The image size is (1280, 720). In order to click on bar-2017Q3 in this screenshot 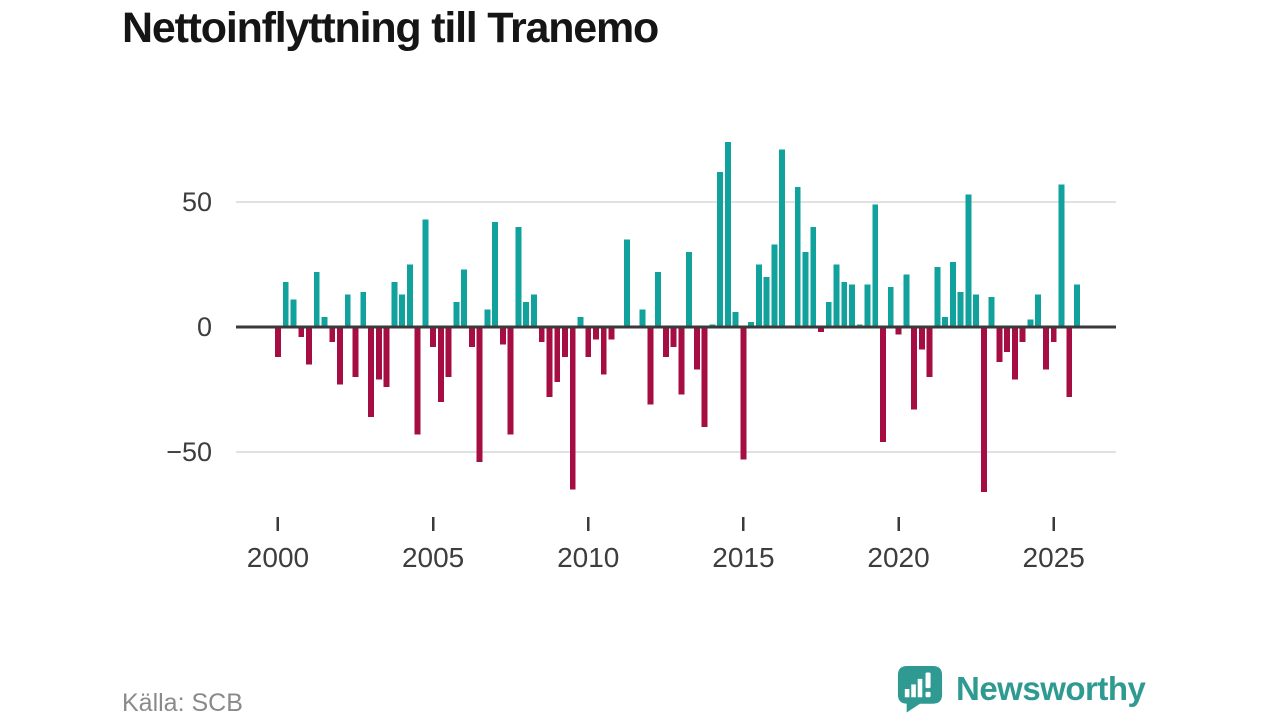, I will do `click(821, 329)`.